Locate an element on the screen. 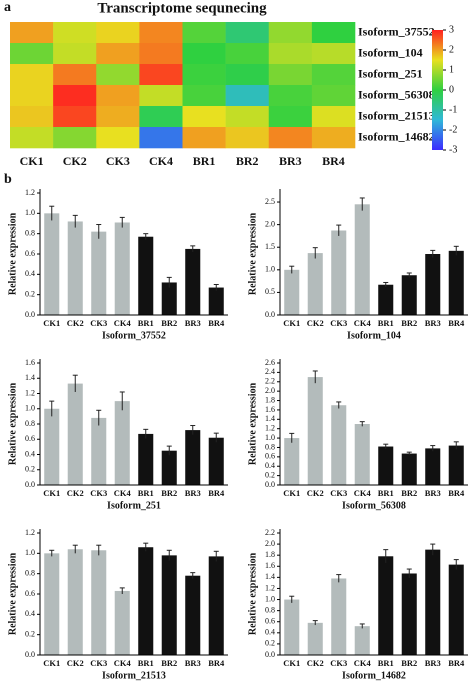 This screenshot has height=700, width=474. colorbar-tick-label: -3 is located at coordinates (453, 149).